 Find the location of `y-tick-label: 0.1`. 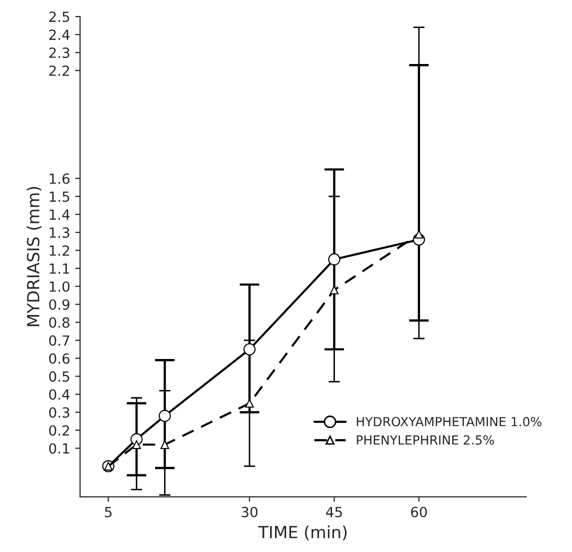

y-tick-label: 0.1 is located at coordinates (59, 448).